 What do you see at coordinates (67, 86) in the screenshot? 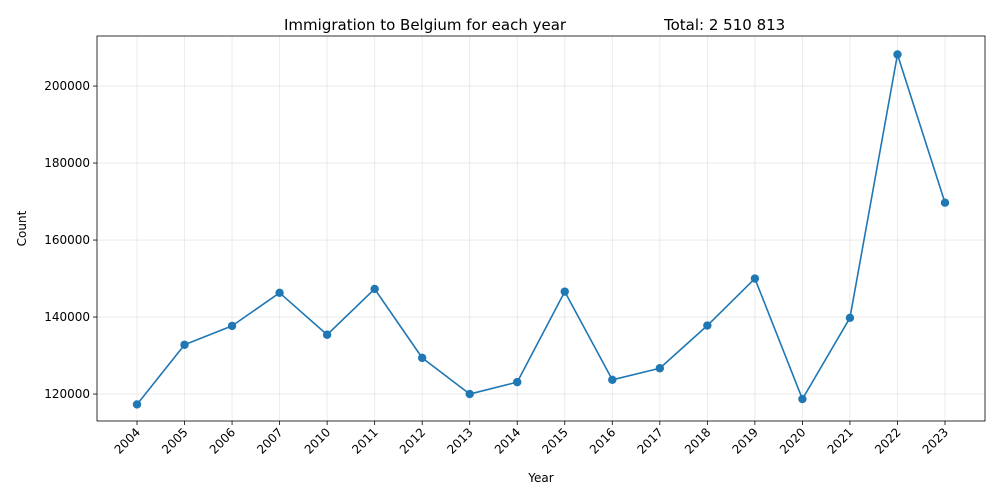
I see `y-tick-label: 200000` at bounding box center [67, 86].